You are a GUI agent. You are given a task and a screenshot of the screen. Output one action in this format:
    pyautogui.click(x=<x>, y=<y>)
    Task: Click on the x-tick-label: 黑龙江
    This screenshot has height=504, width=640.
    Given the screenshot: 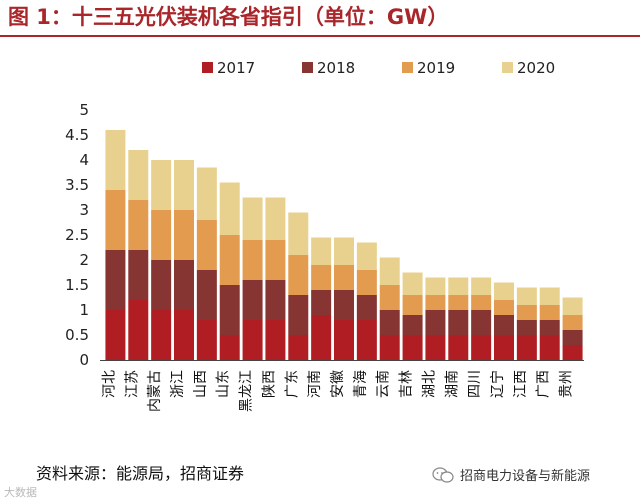 What is the action you would take?
    pyautogui.click(x=247, y=391)
    